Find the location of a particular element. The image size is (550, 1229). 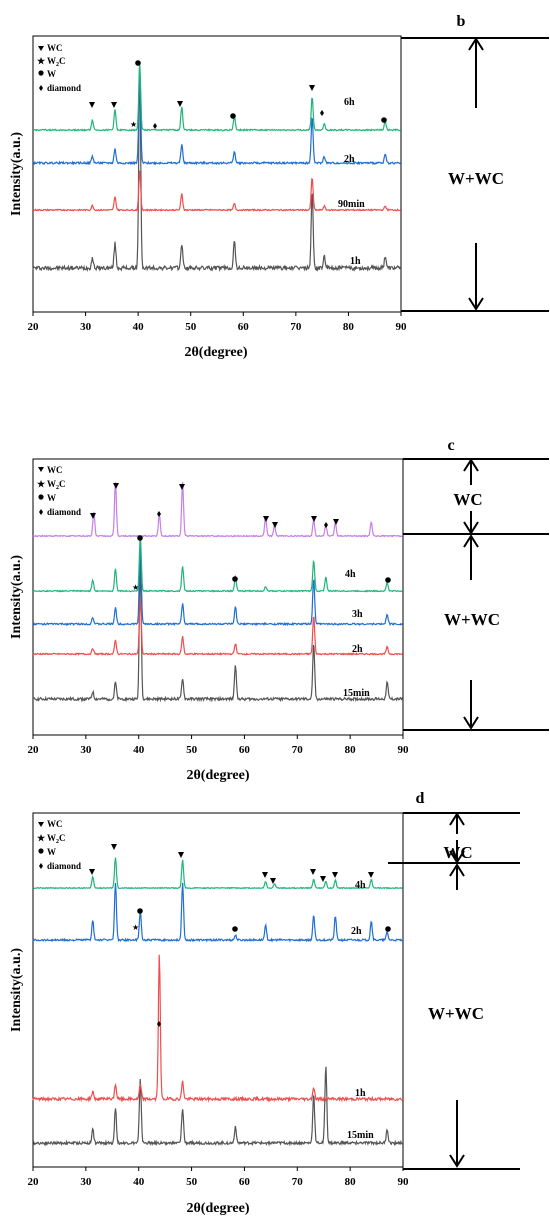

x-axis-label: 2θ(degree) is located at coordinates (217, 775).